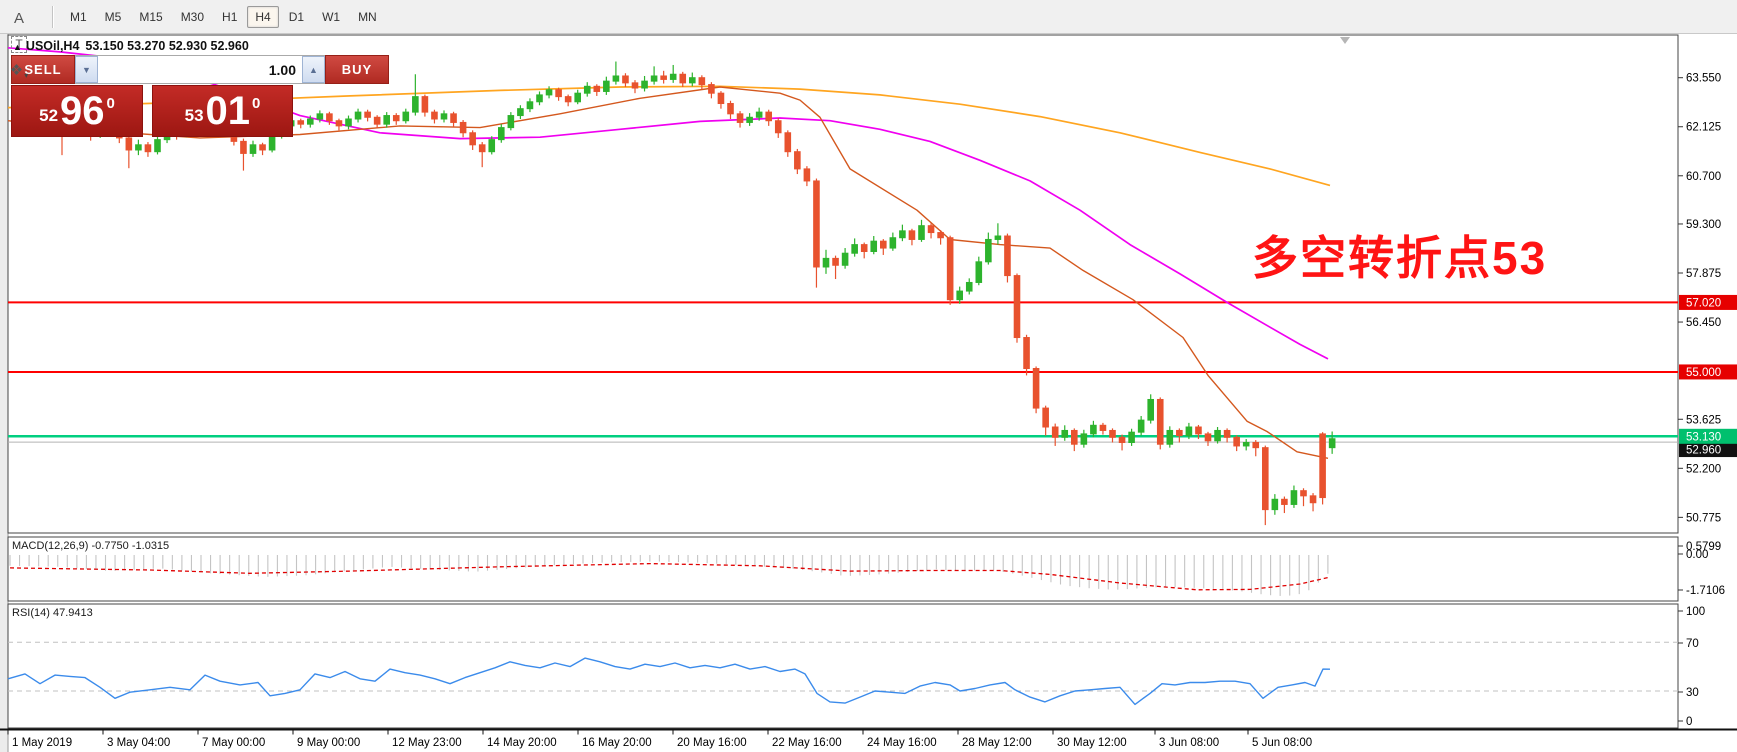 Image resolution: width=1737 pixels, height=752 pixels. I want to click on time-axis-label: 7 May 00:00, so click(233, 743).